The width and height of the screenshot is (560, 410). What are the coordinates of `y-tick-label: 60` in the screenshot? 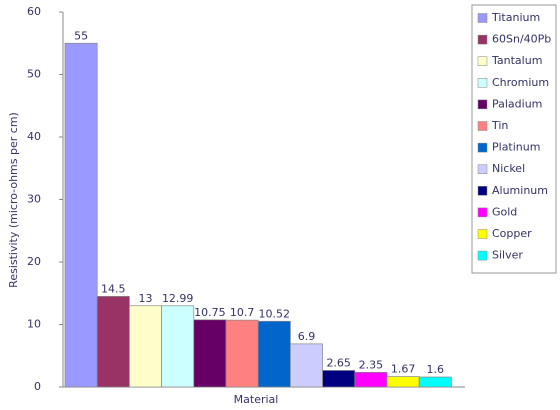 It's located at (34, 11).